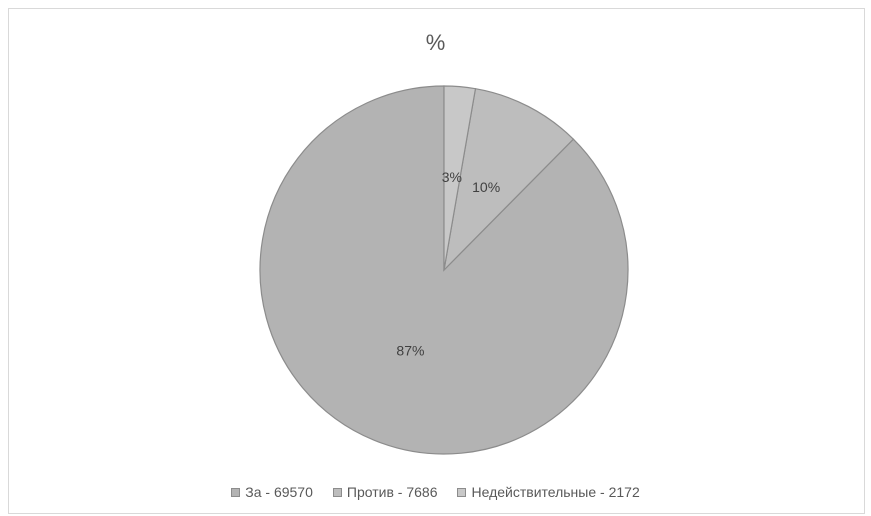  What do you see at coordinates (392, 492) in the screenshot?
I see `legend-label-2: Против - 7686` at bounding box center [392, 492].